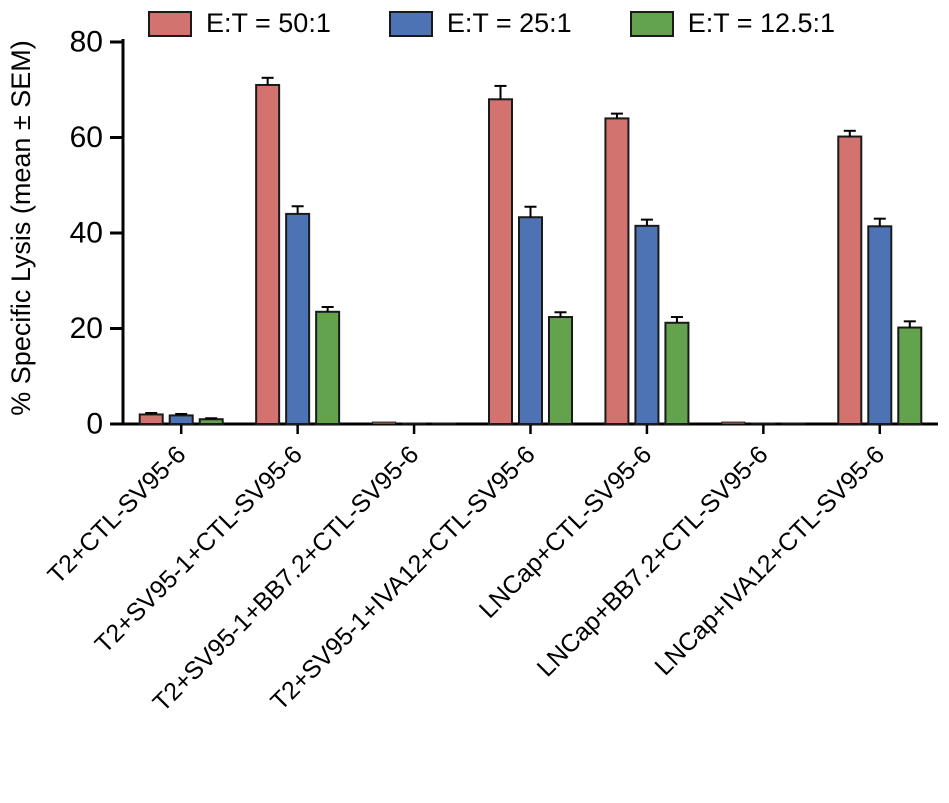  I want to click on y-tick-label: 60, so click(86, 137).